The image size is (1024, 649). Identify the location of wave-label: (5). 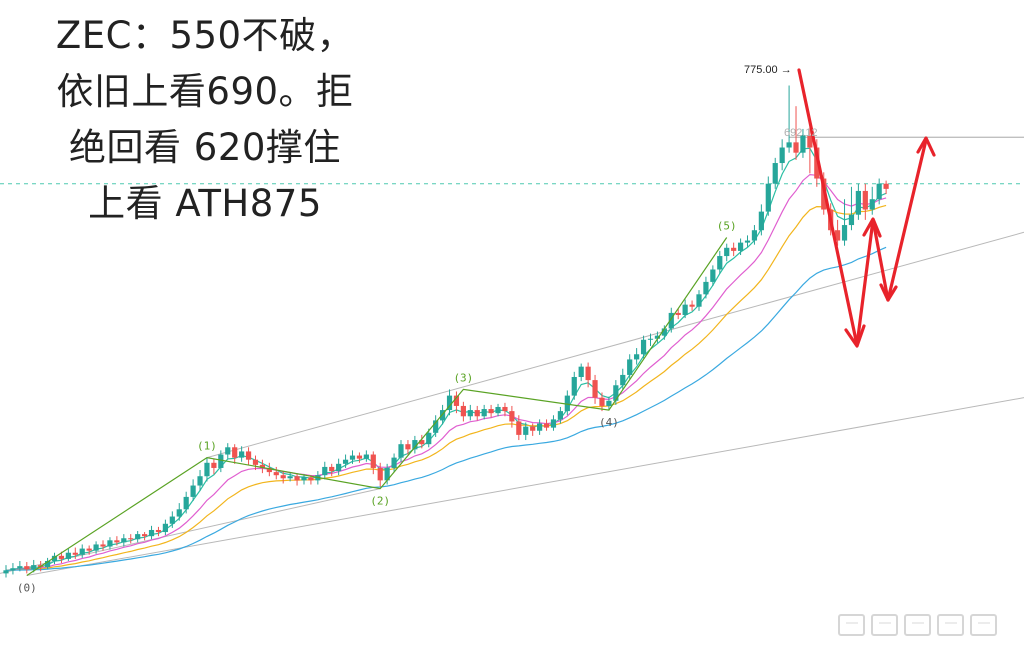
(727, 225).